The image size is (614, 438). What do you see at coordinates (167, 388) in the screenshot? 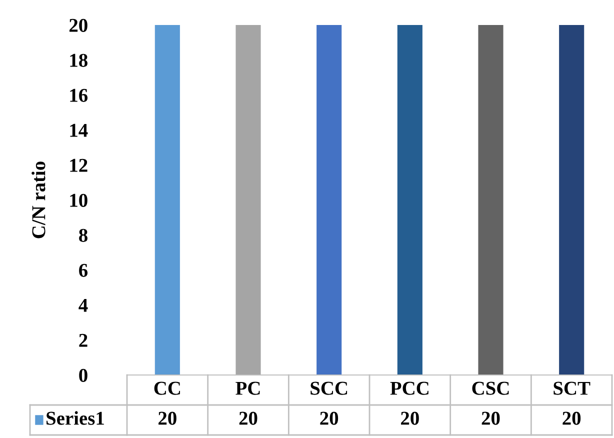
I see `x-tick-label: CC` at bounding box center [167, 388].